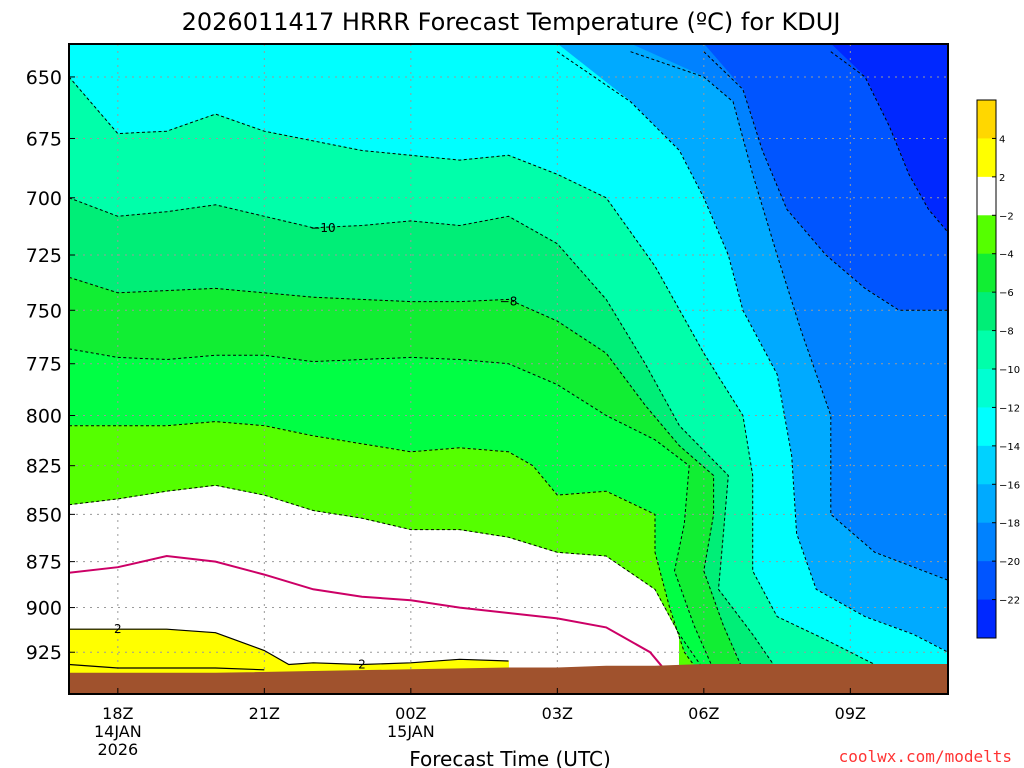 This screenshot has height=768, width=1024. I want to click on isotherm-label: −10, so click(322, 228).